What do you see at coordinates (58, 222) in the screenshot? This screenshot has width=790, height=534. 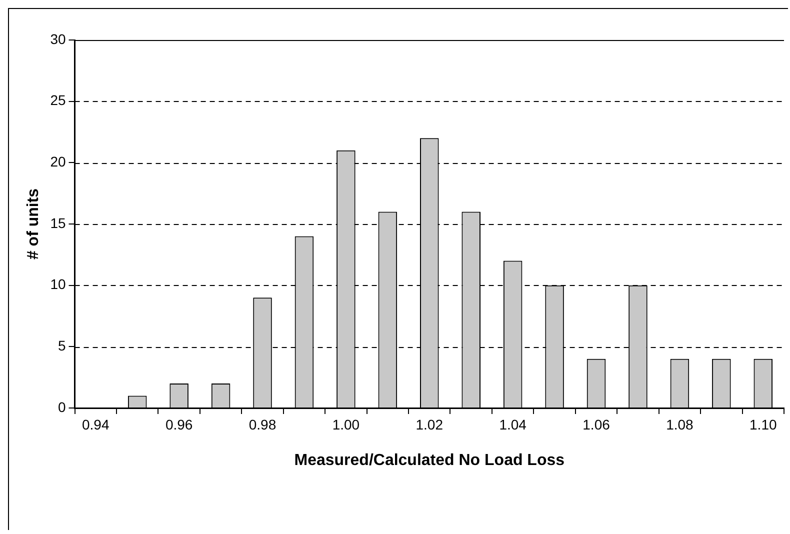 I see `y-tick-label: 15` at bounding box center [58, 222].